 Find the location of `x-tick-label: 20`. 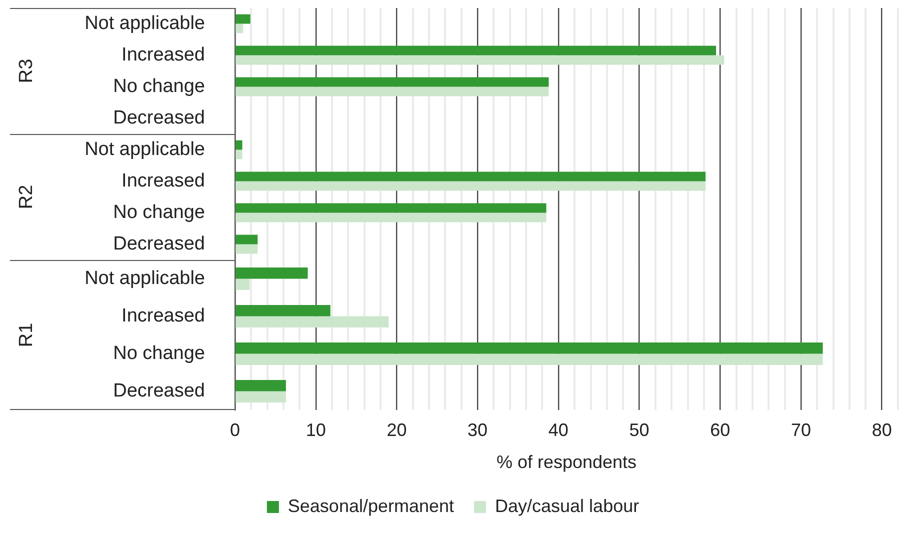

x-tick-label: 20 is located at coordinates (396, 430).